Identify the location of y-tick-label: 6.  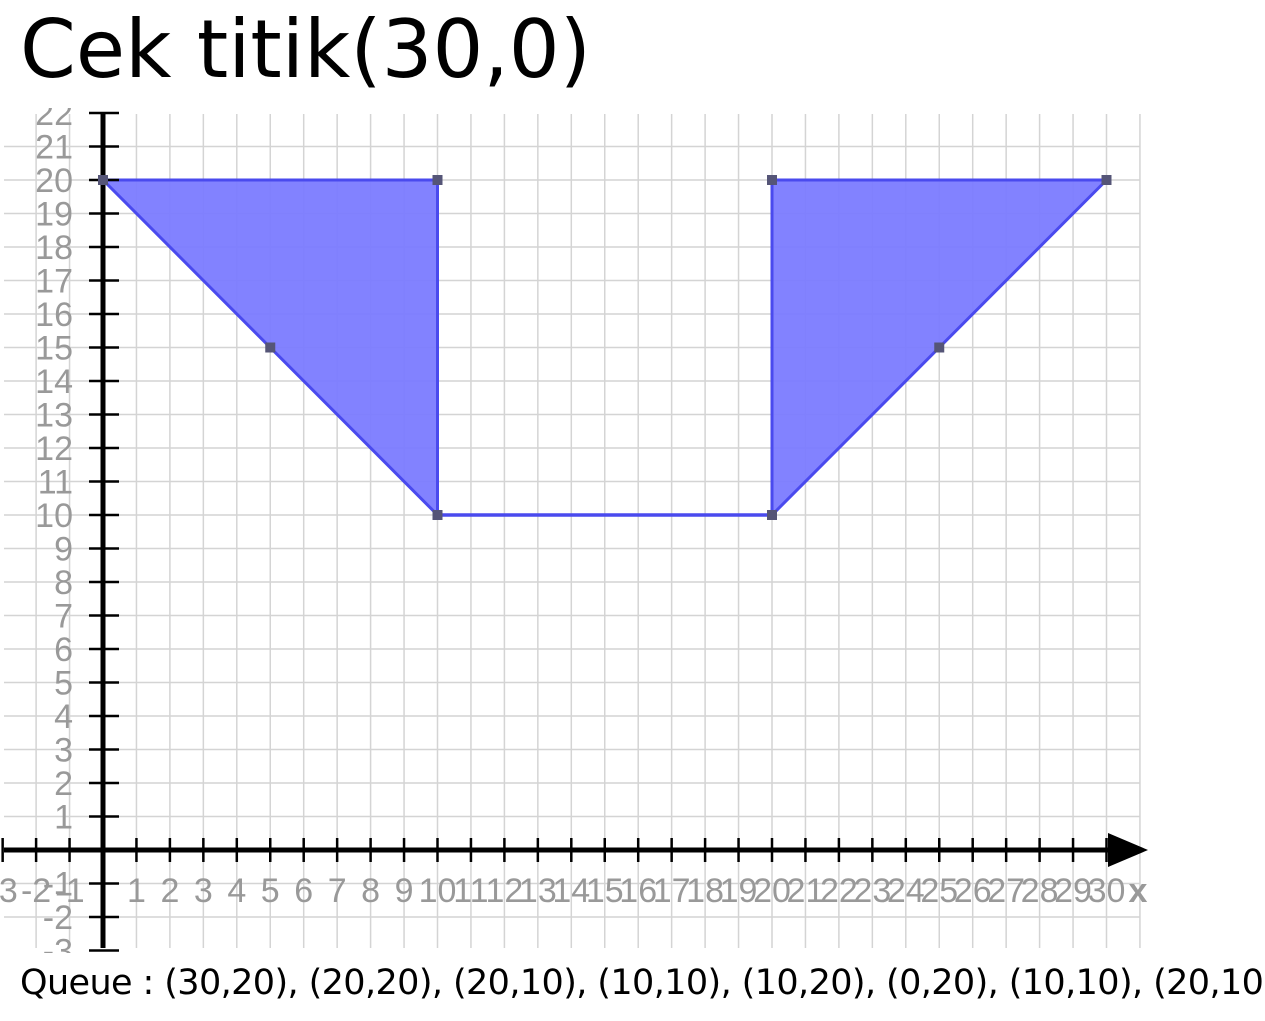
(63, 650).